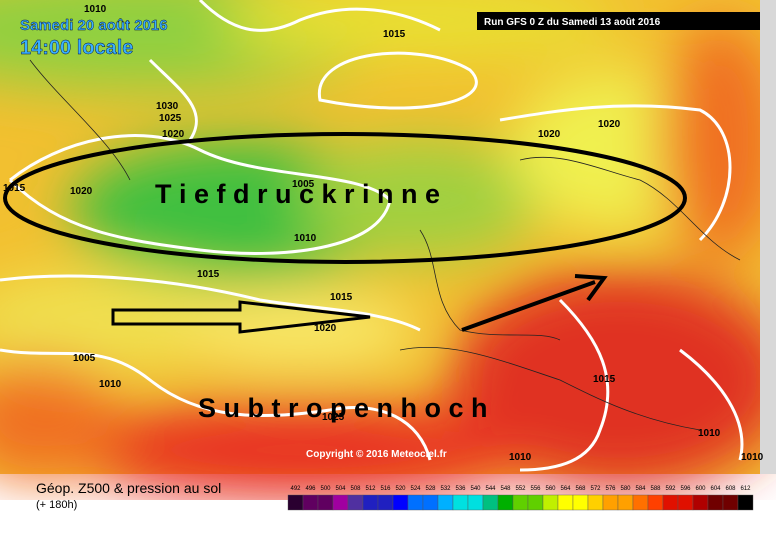 The width and height of the screenshot is (776, 556). I want to click on date: Samedi 20 août 2016, so click(94, 25).